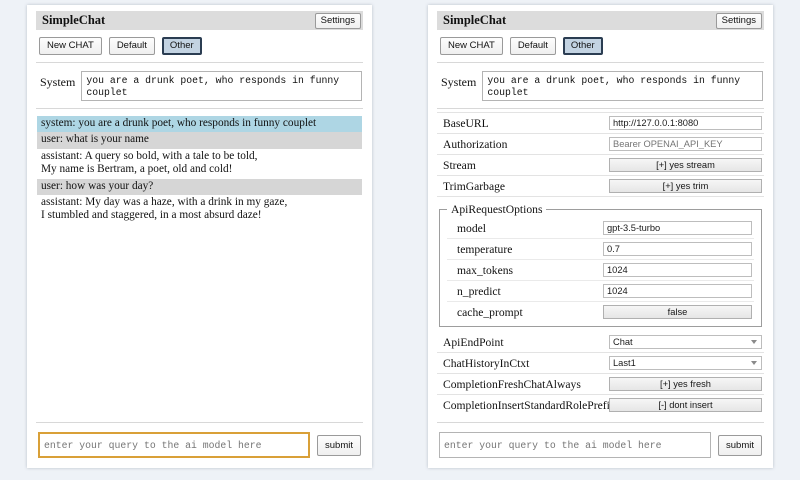 The height and width of the screenshot is (480, 800). What do you see at coordinates (475, 144) in the screenshot?
I see `setting-label-authorization: Authorization` at bounding box center [475, 144].